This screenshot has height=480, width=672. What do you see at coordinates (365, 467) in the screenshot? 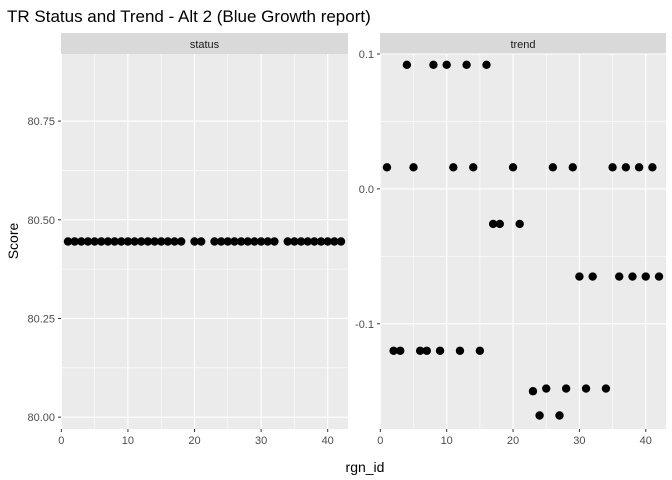
I see `x-axis-title: rgn_id` at bounding box center [365, 467].